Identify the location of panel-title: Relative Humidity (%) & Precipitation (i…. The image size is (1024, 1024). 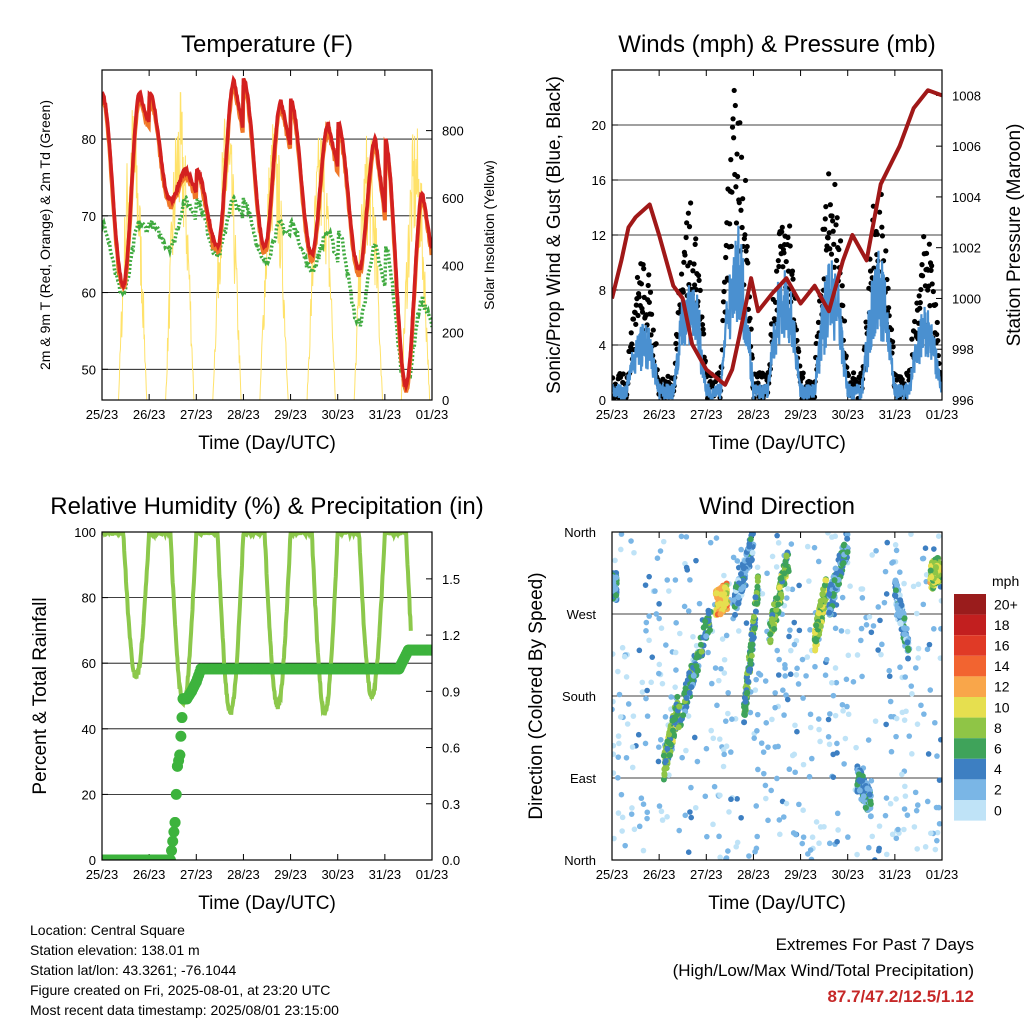
(266, 506).